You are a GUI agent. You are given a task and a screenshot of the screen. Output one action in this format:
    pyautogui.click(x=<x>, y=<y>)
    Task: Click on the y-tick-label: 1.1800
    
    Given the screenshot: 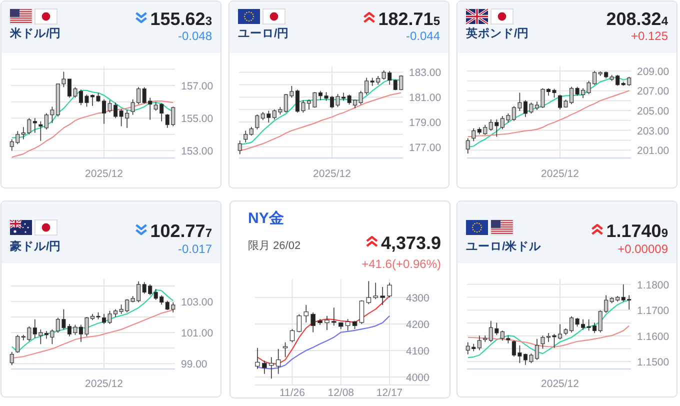 What is the action you would take?
    pyautogui.click(x=653, y=285)
    